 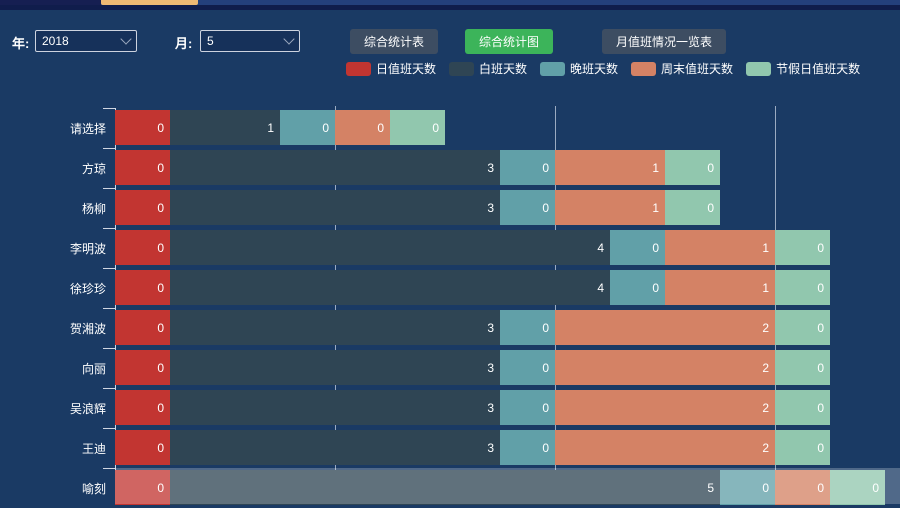 I want to click on stacked-bar-row: 0 5 0 0 0, so click(x=500, y=487).